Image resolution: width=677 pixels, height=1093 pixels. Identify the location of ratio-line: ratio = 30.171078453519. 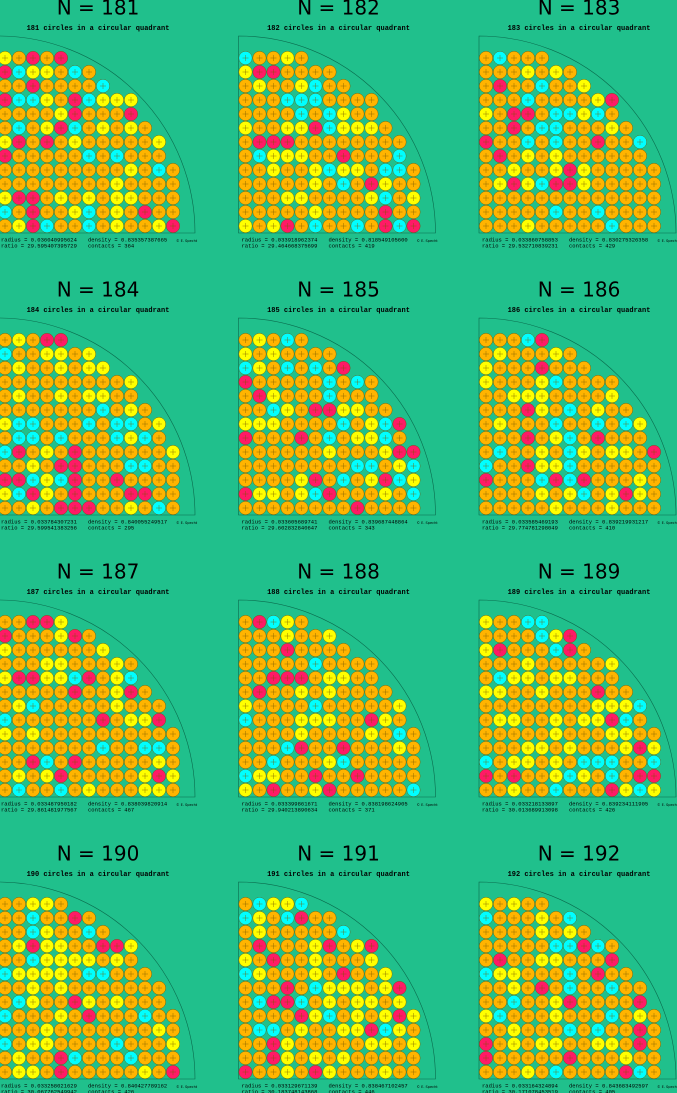
(520, 1090).